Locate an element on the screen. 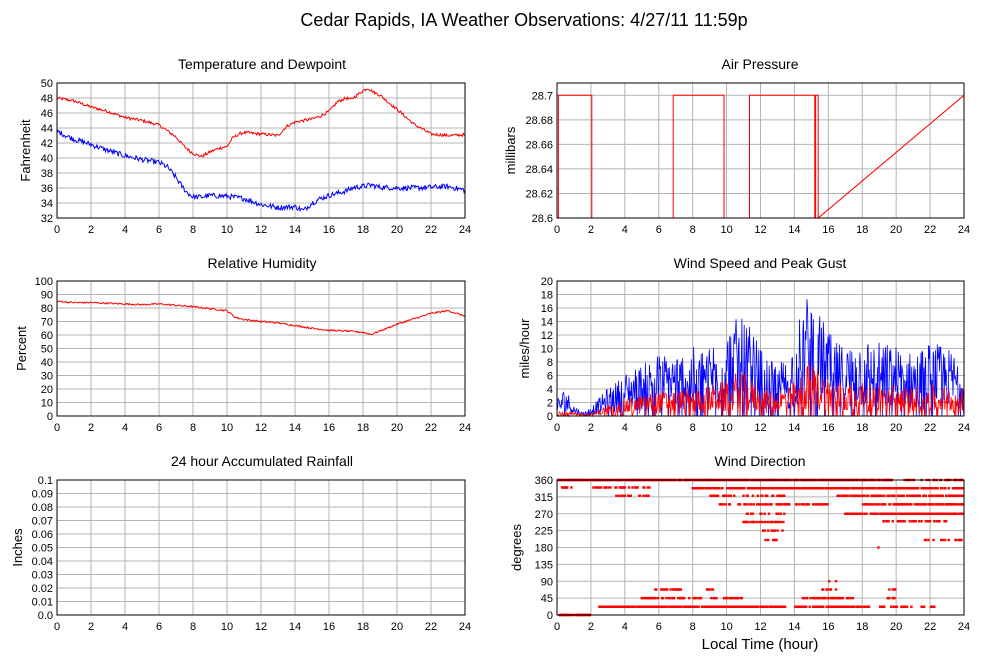  x-tick-label: 16 is located at coordinates (828, 428).